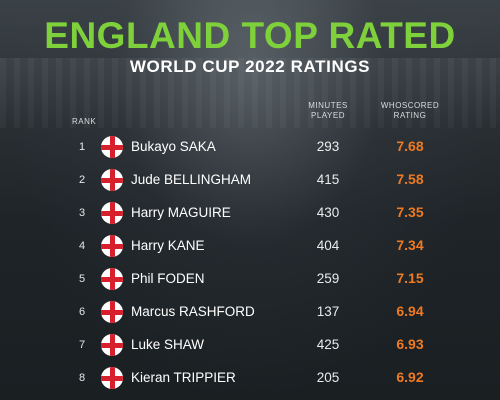 The image size is (500, 400). Describe the element at coordinates (410, 245) in the screenshot. I see `player-rating: 7.34` at that location.